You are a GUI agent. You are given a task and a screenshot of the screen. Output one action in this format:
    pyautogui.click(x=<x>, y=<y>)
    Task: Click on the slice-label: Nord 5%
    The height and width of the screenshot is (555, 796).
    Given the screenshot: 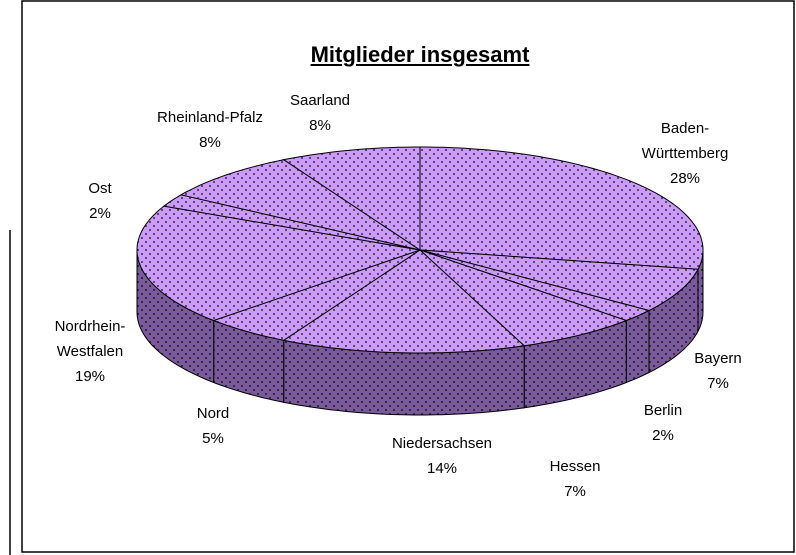 What is the action you would take?
    pyautogui.click(x=213, y=426)
    